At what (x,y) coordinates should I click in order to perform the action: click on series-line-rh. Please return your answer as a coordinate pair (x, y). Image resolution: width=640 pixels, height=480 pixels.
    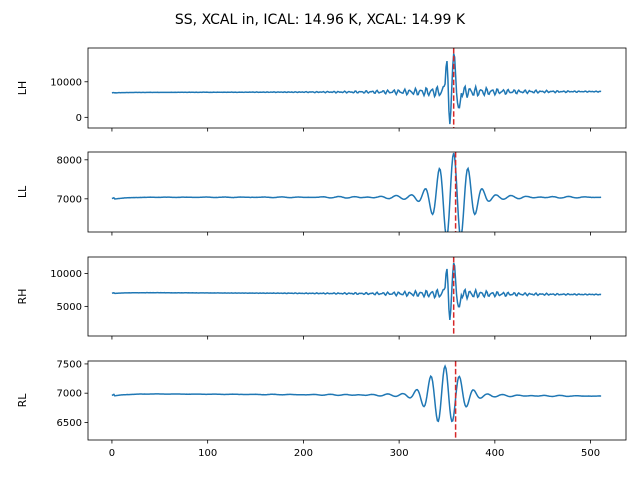
    Looking at the image, I should click on (356, 291).